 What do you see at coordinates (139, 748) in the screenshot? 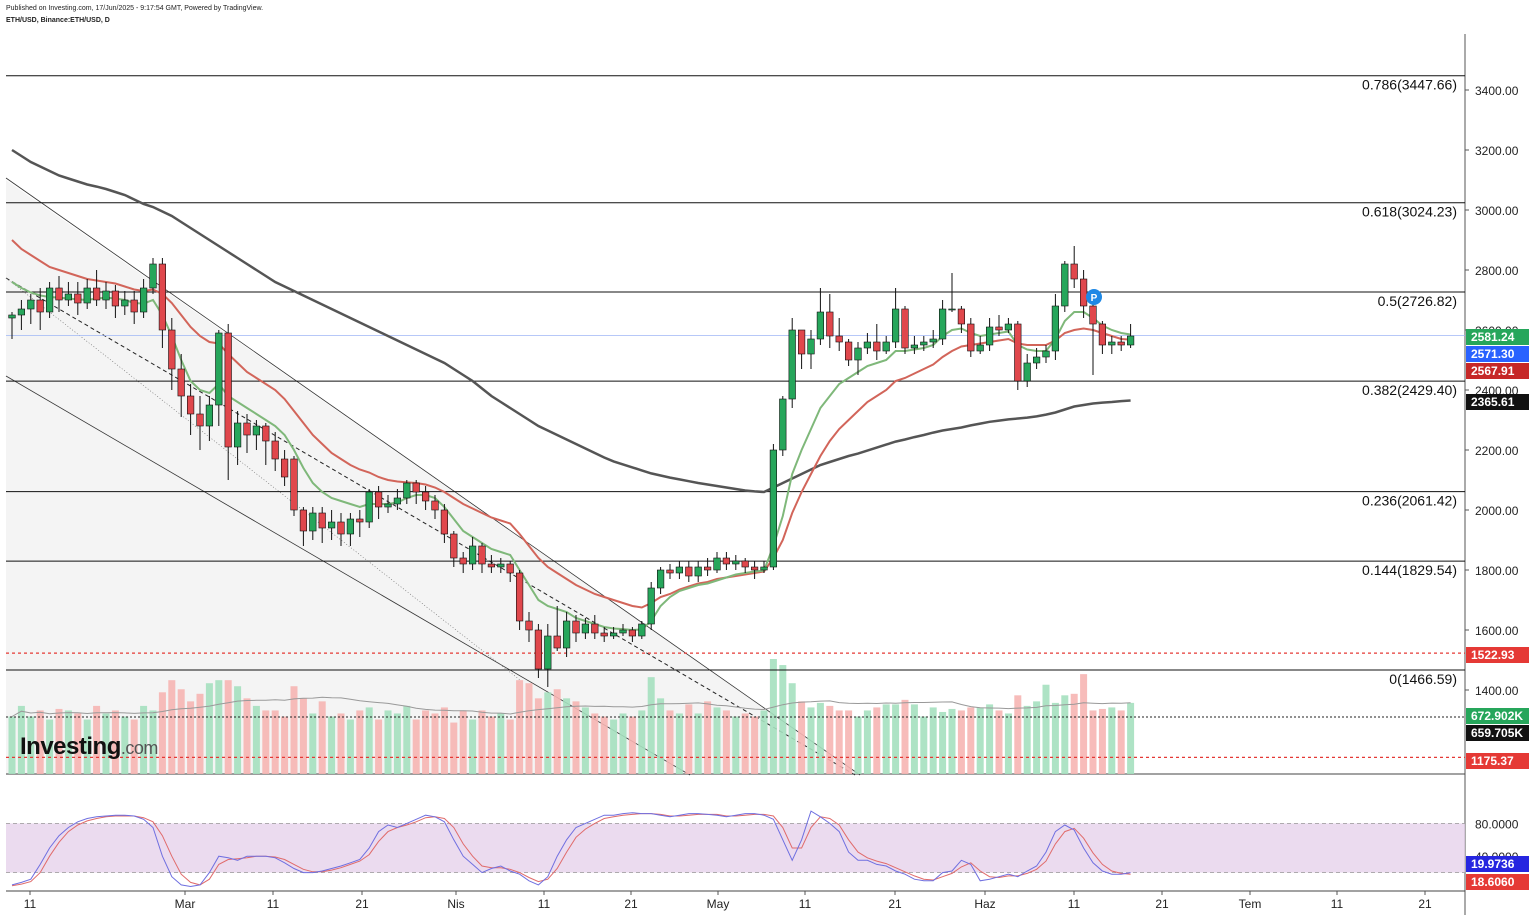
I see `logo-domain: .com` at bounding box center [139, 748].